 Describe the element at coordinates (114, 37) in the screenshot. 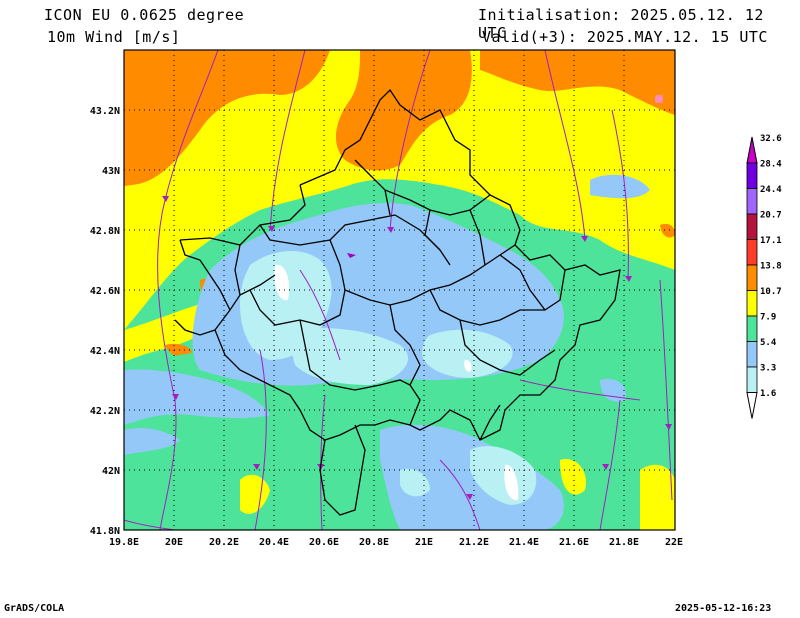

I see `field-title: 10m Wind [m/s]` at that location.